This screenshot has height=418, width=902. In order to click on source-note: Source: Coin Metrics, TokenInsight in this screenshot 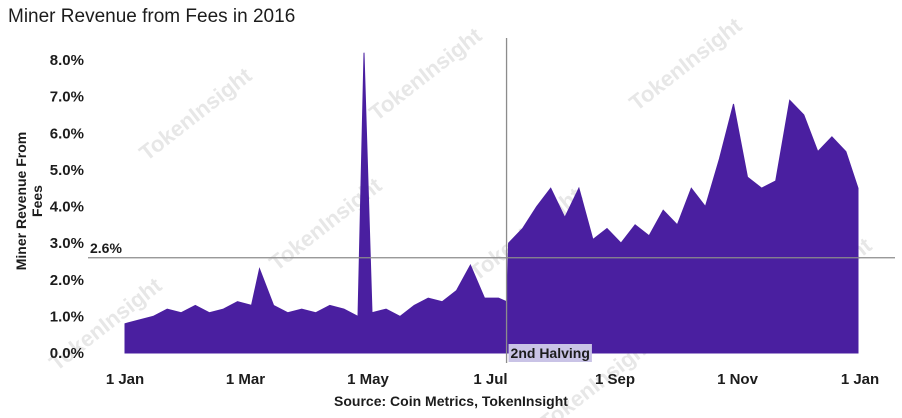, I will do `click(451, 401)`.